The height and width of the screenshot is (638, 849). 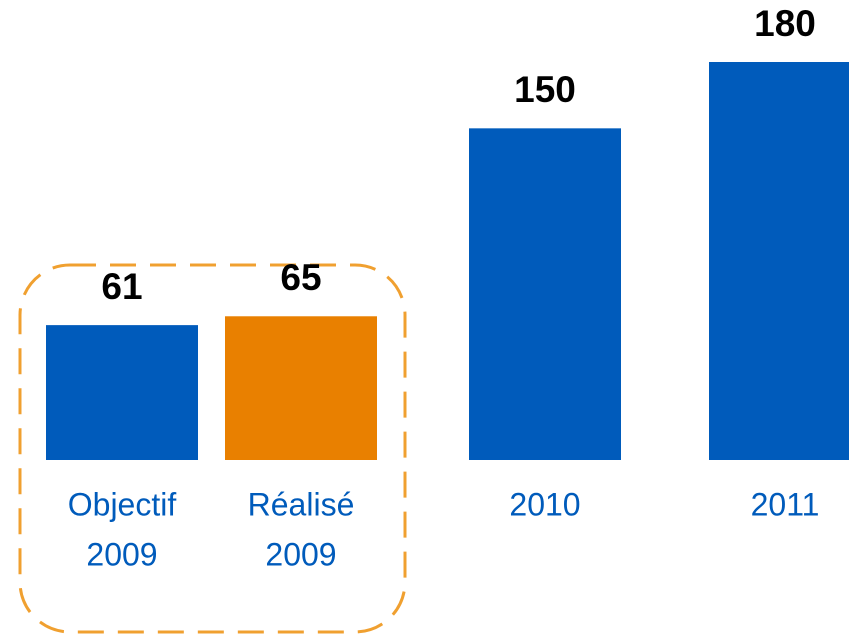 I want to click on value-label: 180, so click(x=785, y=23).